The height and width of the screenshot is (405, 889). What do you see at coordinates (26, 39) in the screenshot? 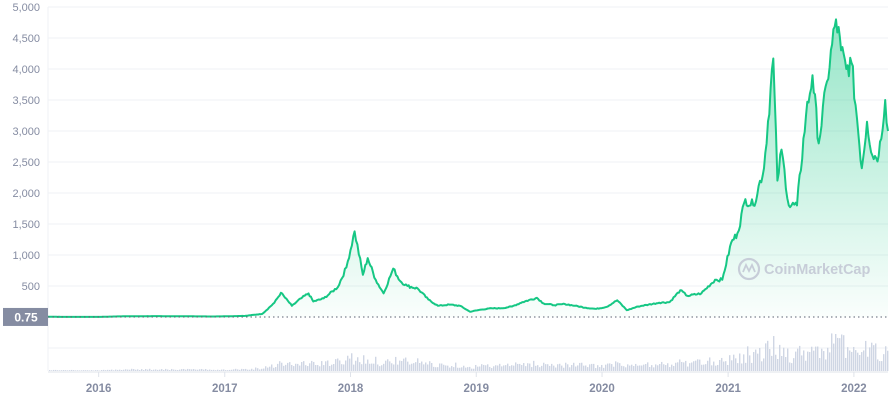
I see `y-tick-label: 4,500` at bounding box center [26, 39].